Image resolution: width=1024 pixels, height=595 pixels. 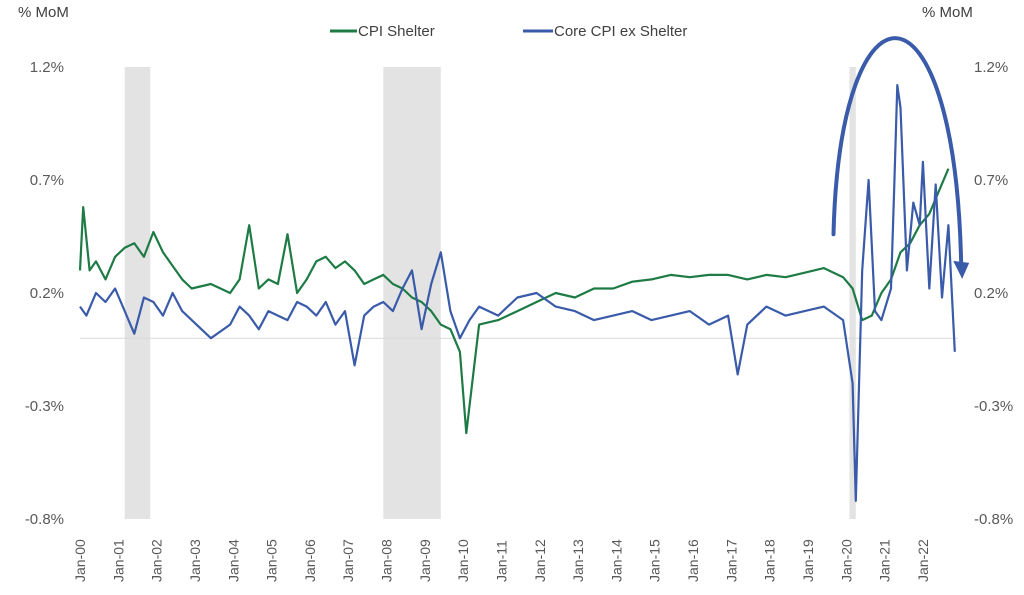 What do you see at coordinates (425, 560) in the screenshot?
I see `x-tick-label: Jan-09` at bounding box center [425, 560].